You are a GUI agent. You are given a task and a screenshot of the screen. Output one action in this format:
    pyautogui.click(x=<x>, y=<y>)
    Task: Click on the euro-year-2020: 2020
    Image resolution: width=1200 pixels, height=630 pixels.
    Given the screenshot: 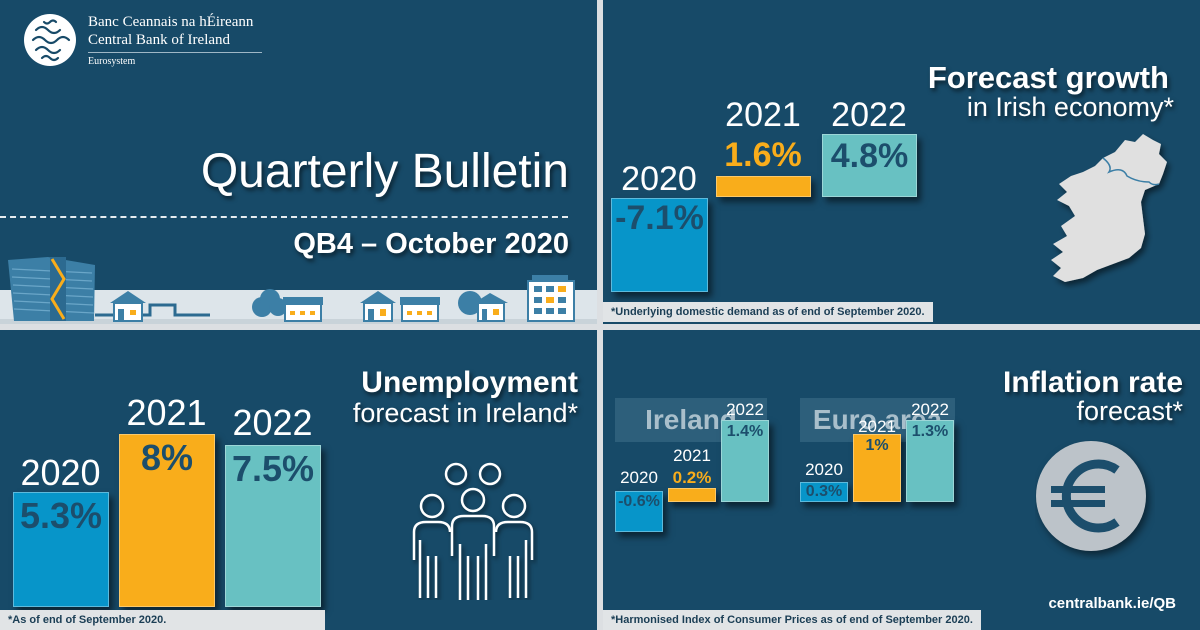 What is the action you would take?
    pyautogui.click(x=824, y=469)
    